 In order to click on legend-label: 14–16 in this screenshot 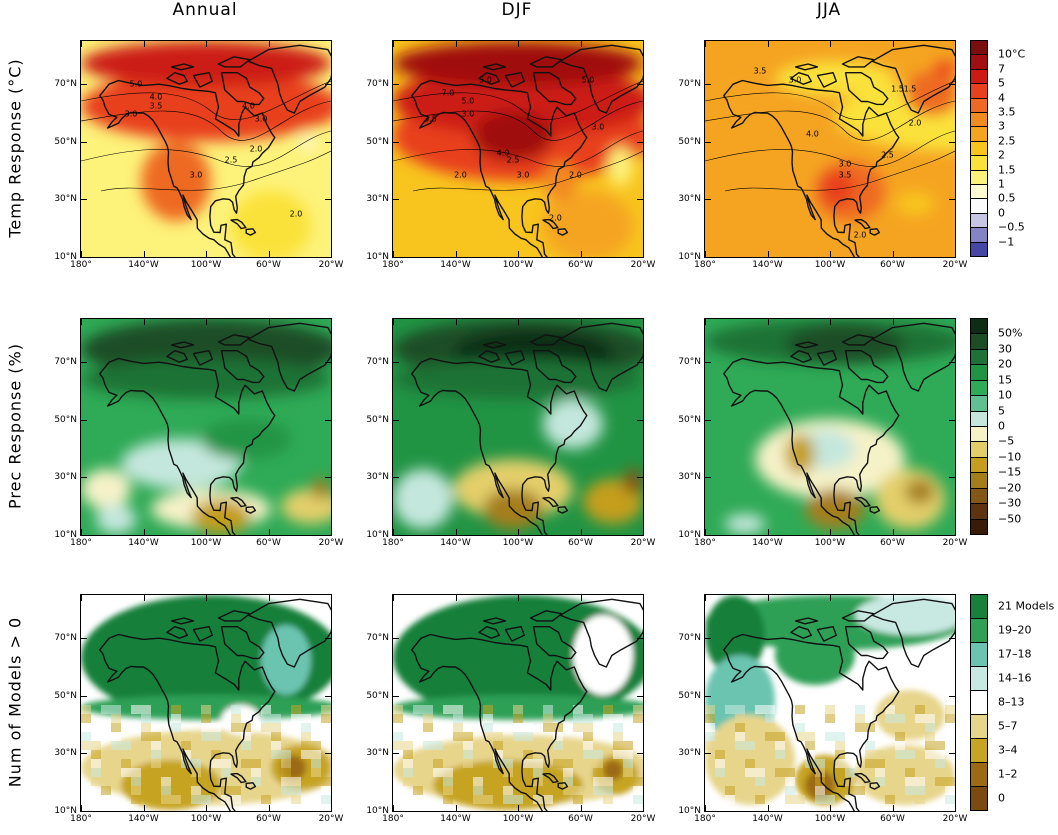, I will do `click(1015, 678)`.